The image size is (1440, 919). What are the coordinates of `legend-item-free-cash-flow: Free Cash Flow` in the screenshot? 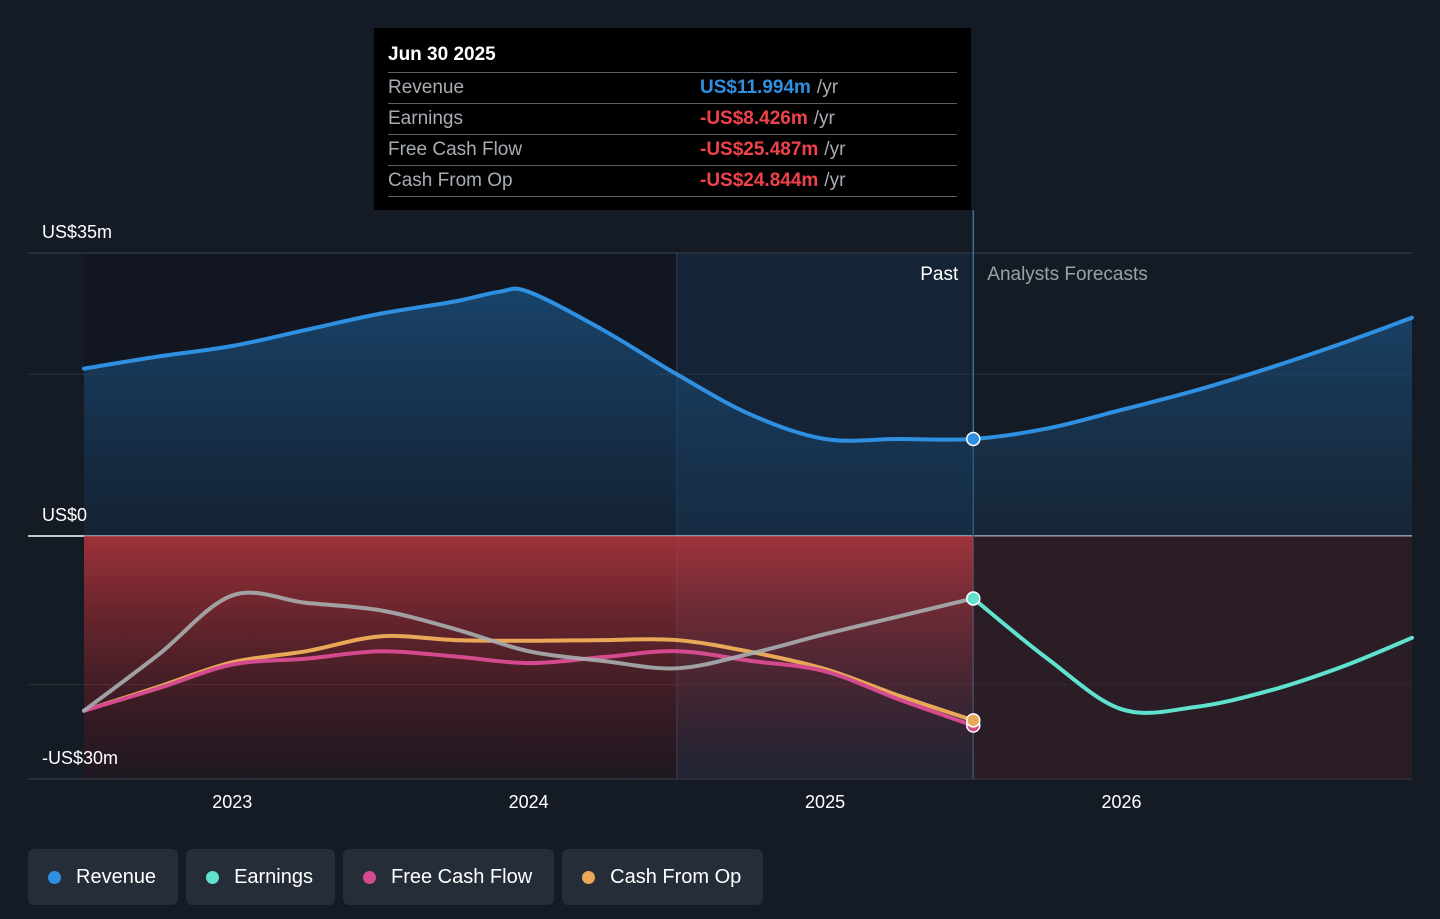 It's located at (449, 877).